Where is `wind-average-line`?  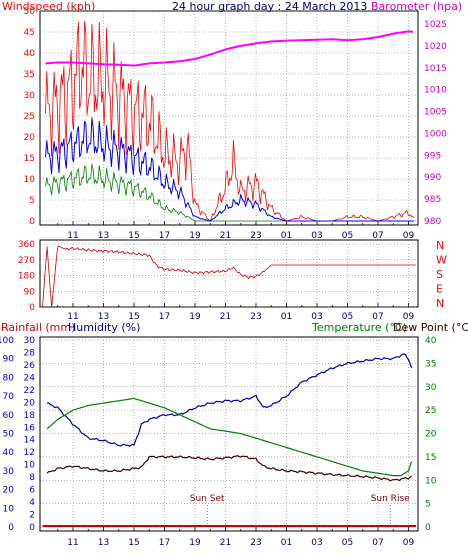
wind-average-line is located at coordinates (229, 169).